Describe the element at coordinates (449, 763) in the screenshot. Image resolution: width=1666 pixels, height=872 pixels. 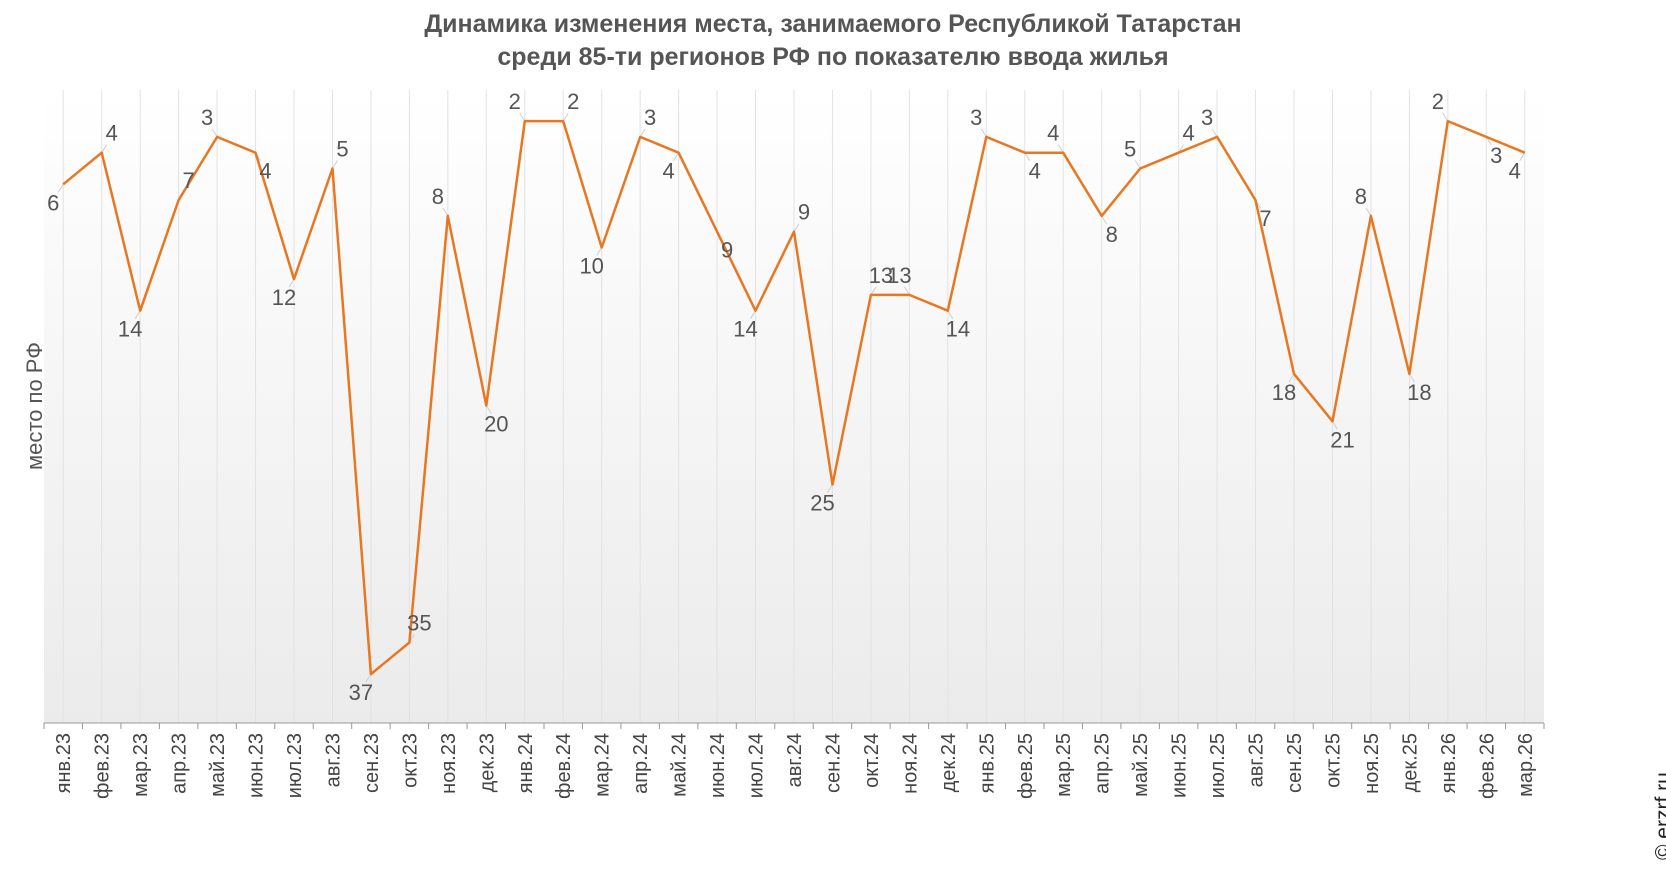
I see `x-tick-label: ноя.23` at that location.